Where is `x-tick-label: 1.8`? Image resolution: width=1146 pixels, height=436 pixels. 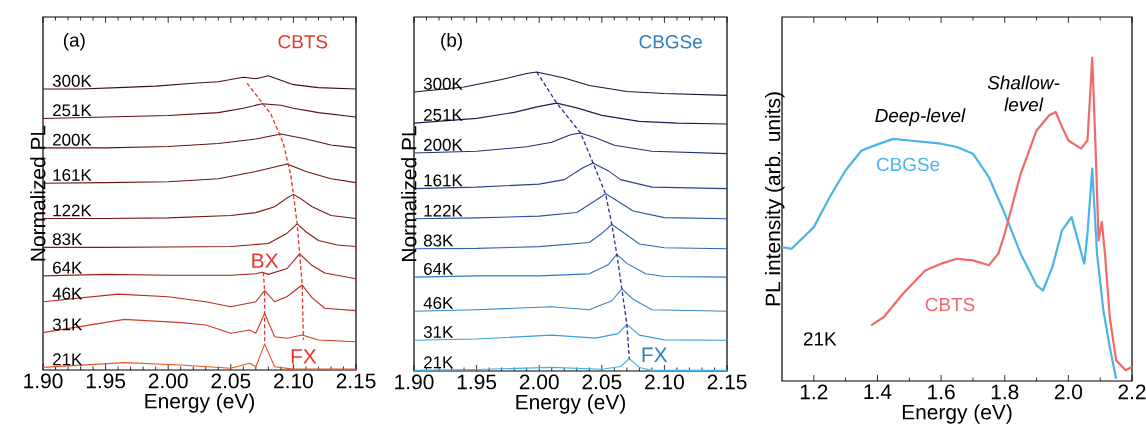
x-tick-label: 1.8 is located at coordinates (1005, 392).